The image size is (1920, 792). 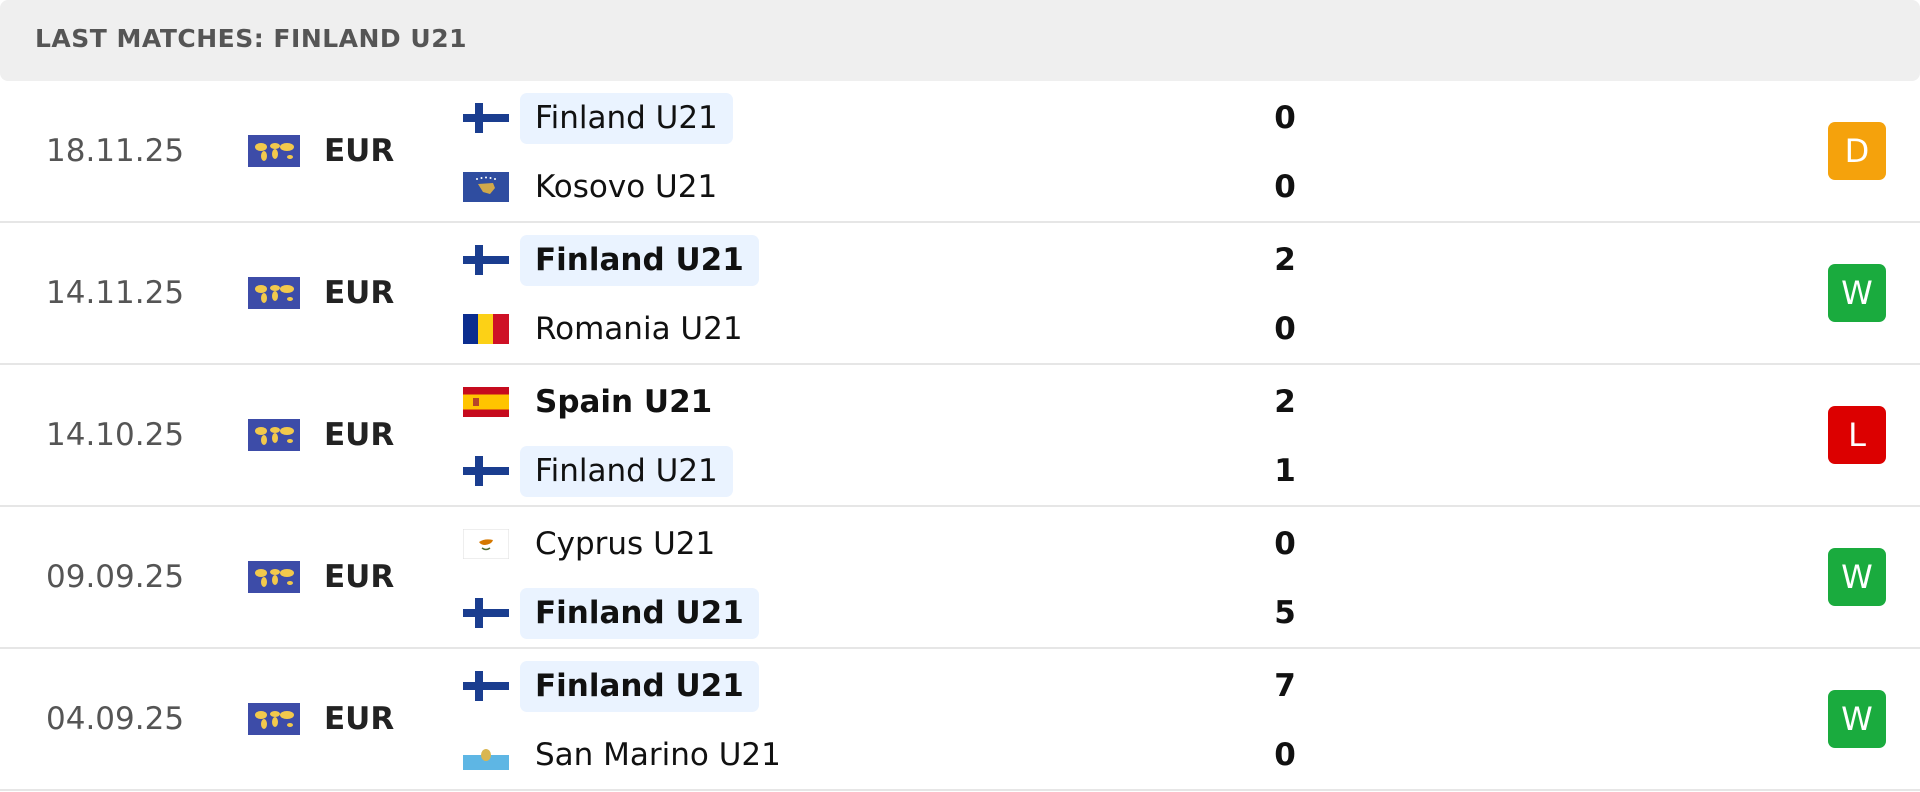 What do you see at coordinates (115, 719) in the screenshot?
I see `match-date: 04.09.25` at bounding box center [115, 719].